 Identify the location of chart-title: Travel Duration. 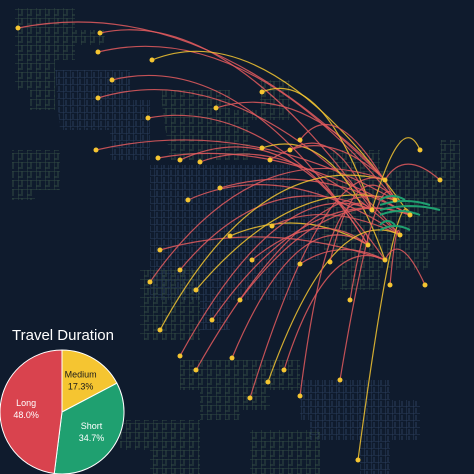
(63, 335).